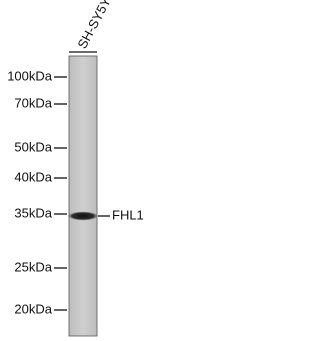  I want to click on marker-label: 35kDa, so click(33, 212).